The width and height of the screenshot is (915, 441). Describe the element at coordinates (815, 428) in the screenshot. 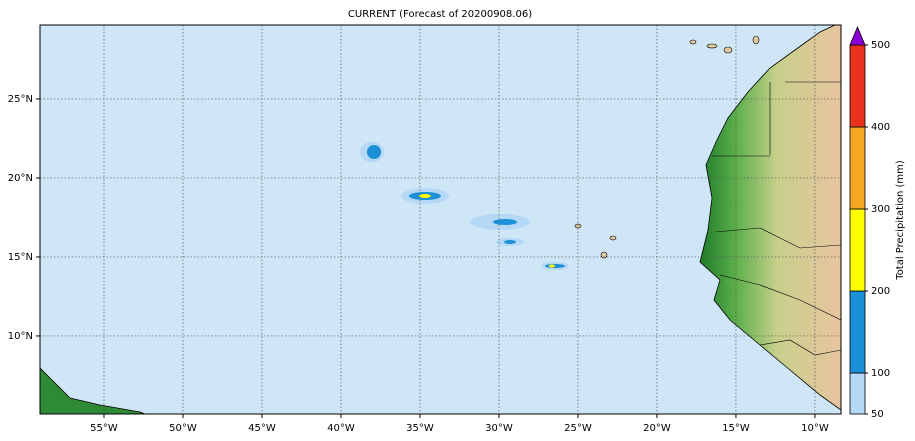

I see `x-tick-label: 10°W` at that location.